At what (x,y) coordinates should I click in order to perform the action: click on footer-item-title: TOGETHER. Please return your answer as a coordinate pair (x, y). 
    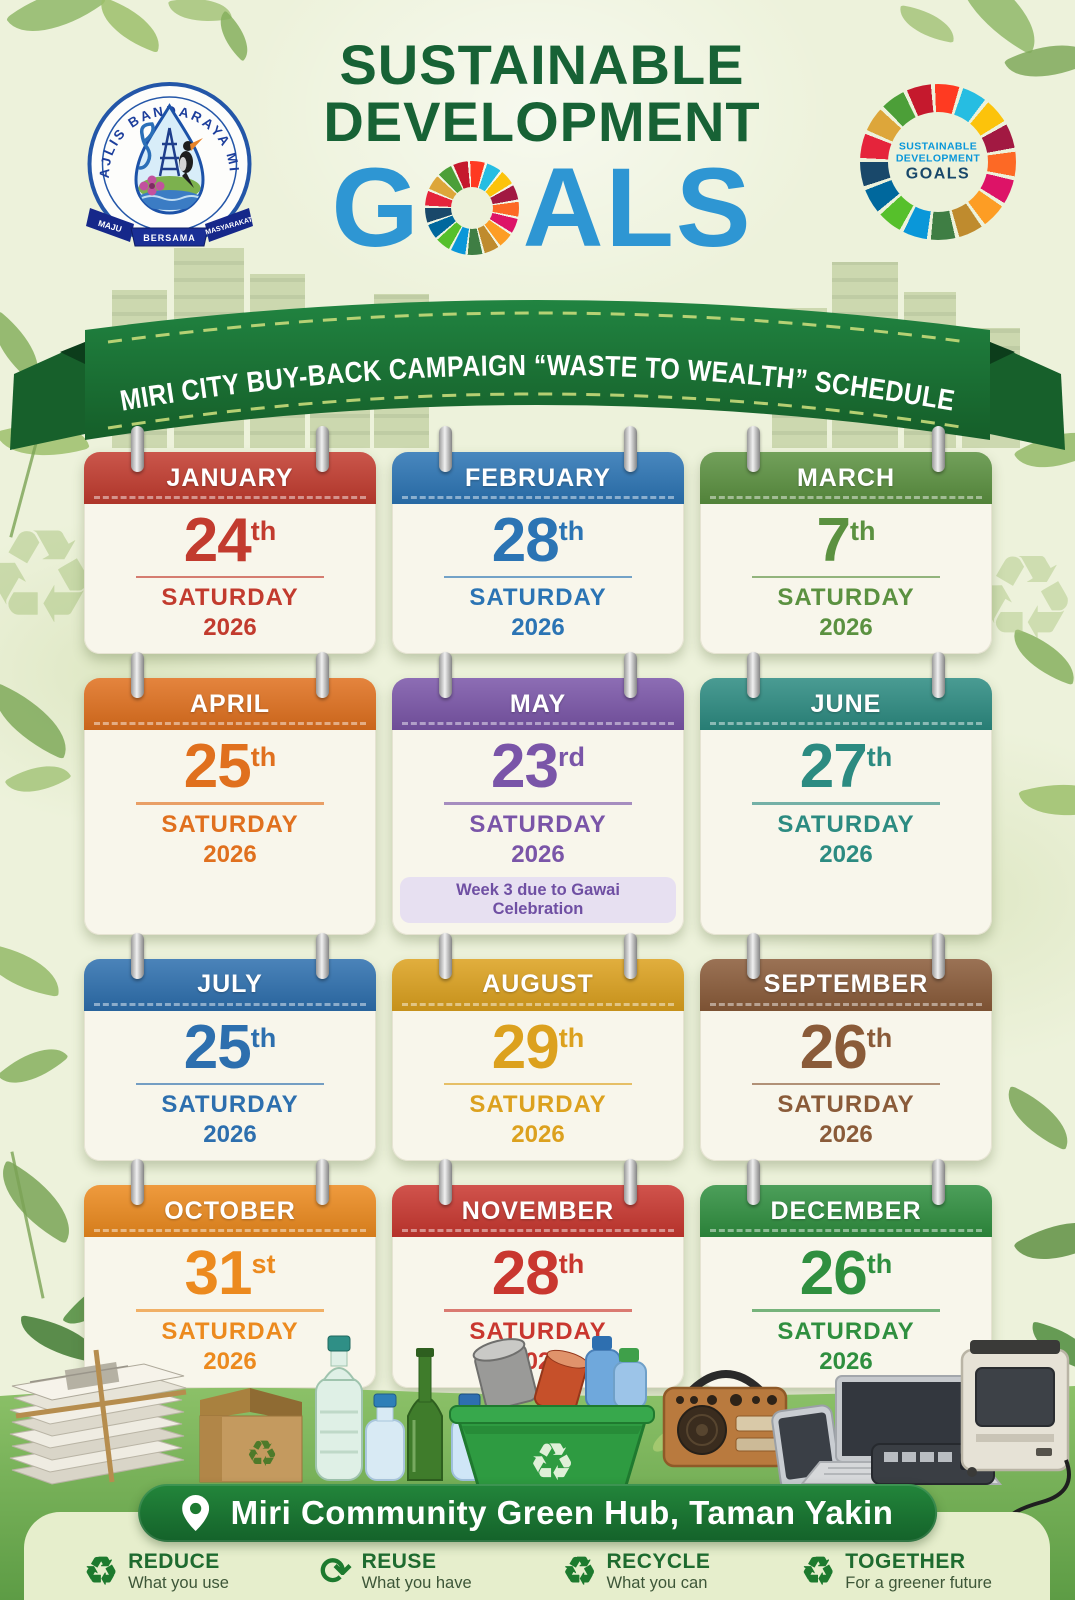
    Looking at the image, I should click on (905, 1561).